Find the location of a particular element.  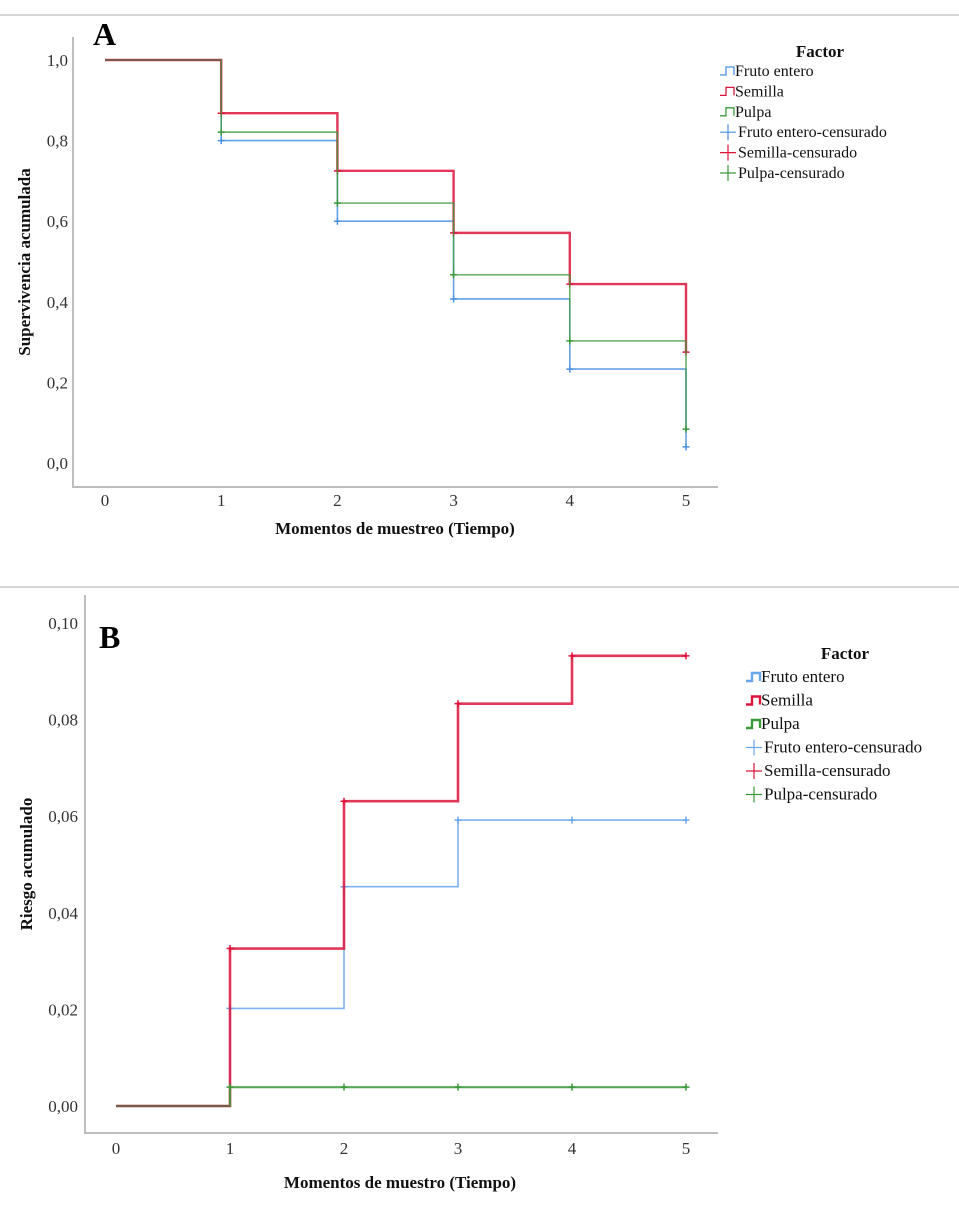

chart-b-x-tick-label: 4 is located at coordinates (572, 1148).